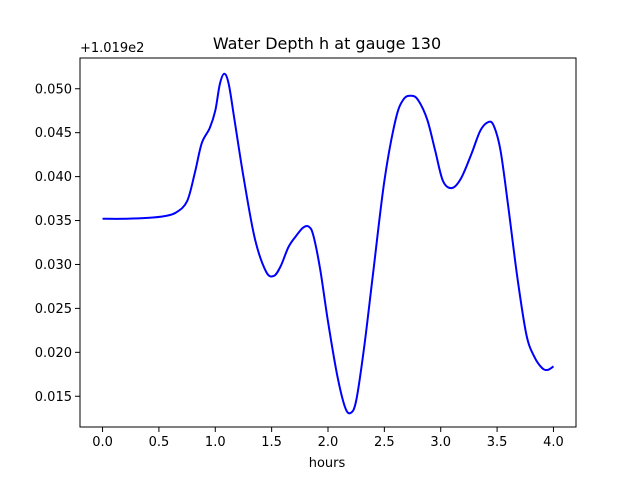 The height and width of the screenshot is (480, 640). What do you see at coordinates (553, 442) in the screenshot?
I see `x-tick-label: 4.0` at bounding box center [553, 442].